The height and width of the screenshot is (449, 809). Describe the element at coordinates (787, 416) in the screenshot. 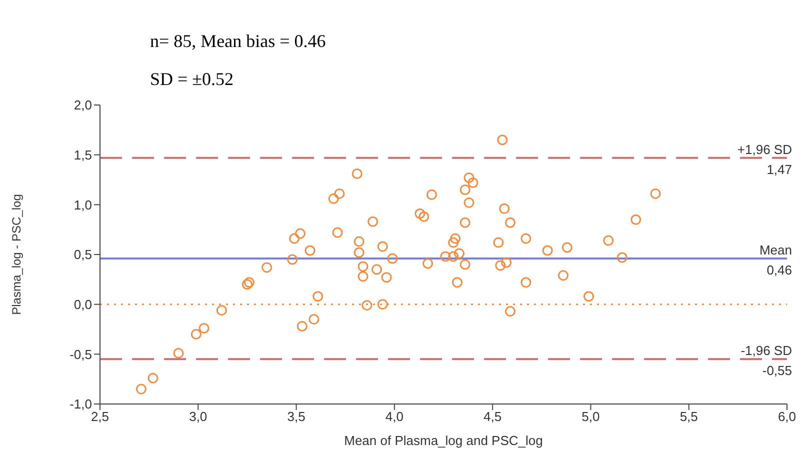

I see `x-tick-label: 6,0` at that location.